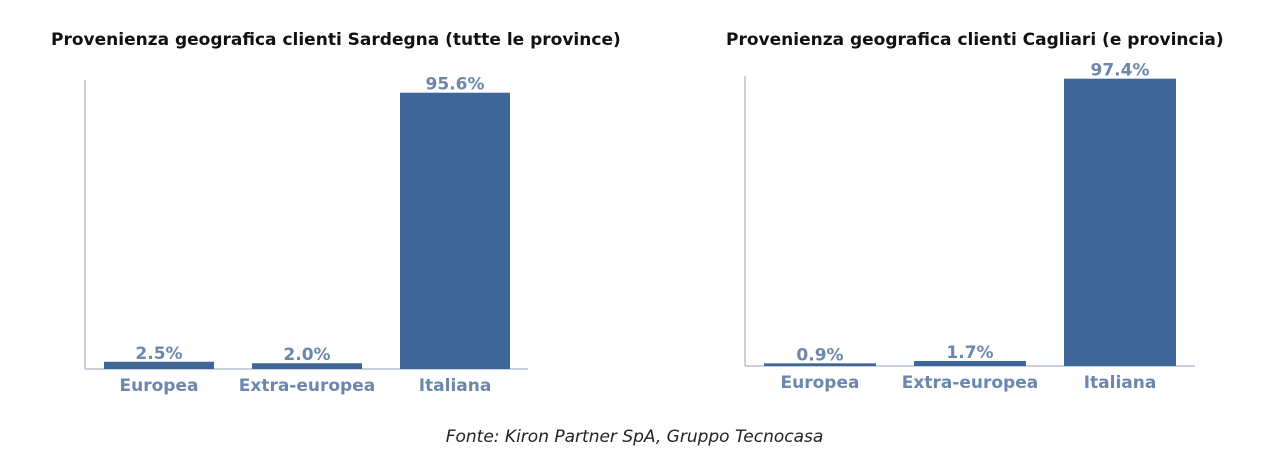 The image size is (1269, 474). Describe the element at coordinates (306, 355) in the screenshot. I see `data-label: 2.0%` at that location.